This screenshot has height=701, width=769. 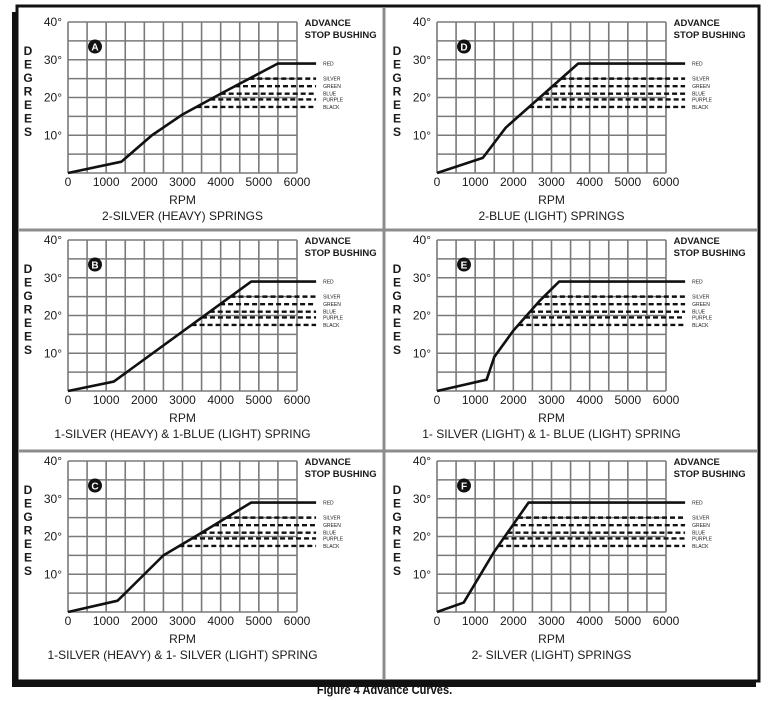 I want to click on panel-letter: D, so click(x=463, y=48).